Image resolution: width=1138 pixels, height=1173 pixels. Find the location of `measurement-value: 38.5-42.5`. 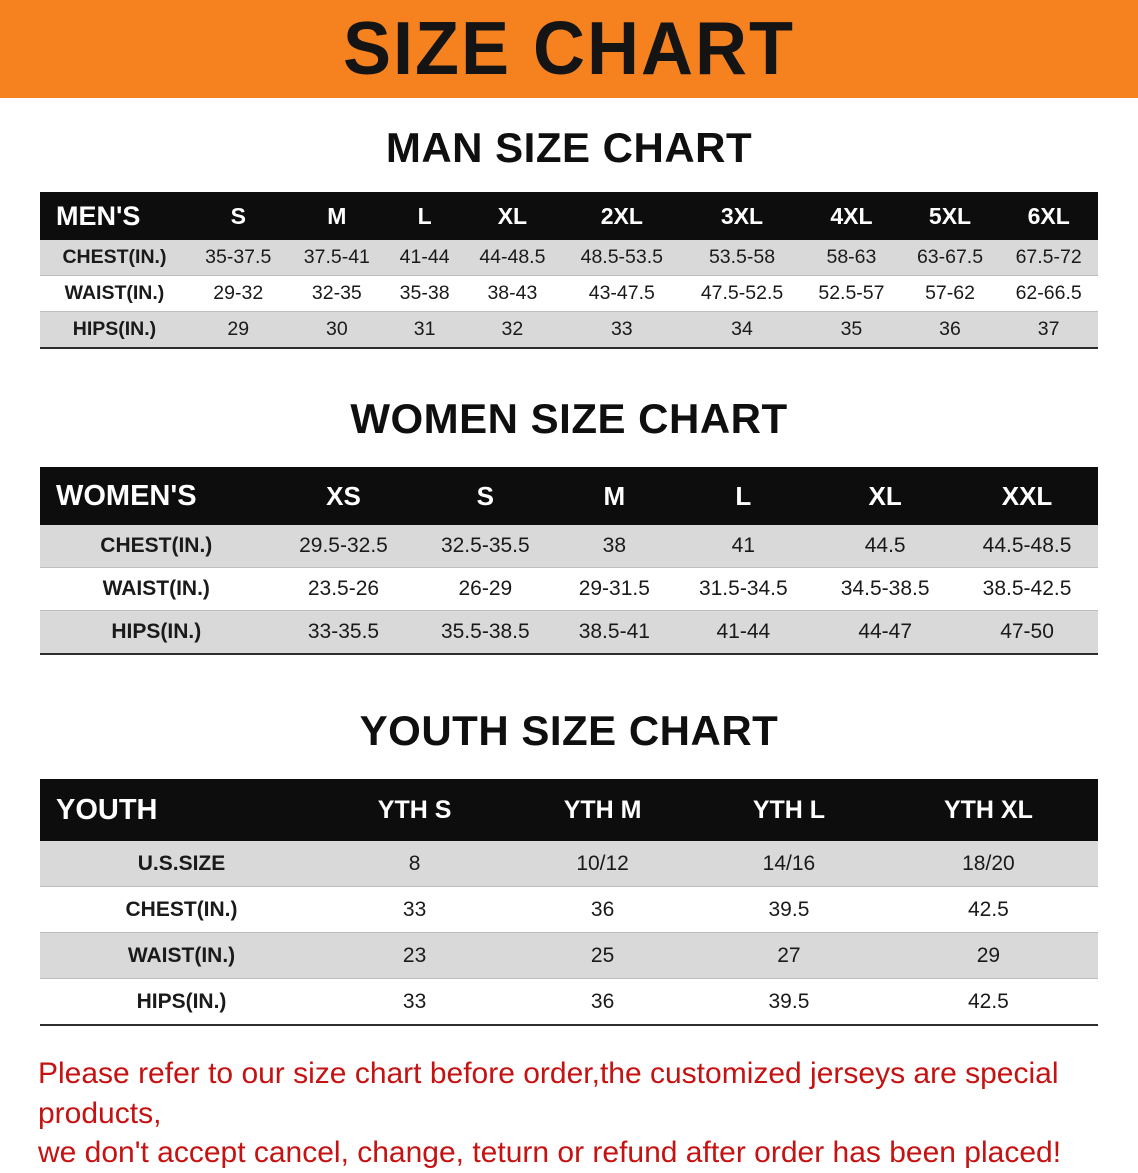

measurement-value: 38.5-42.5 is located at coordinates (1027, 588).